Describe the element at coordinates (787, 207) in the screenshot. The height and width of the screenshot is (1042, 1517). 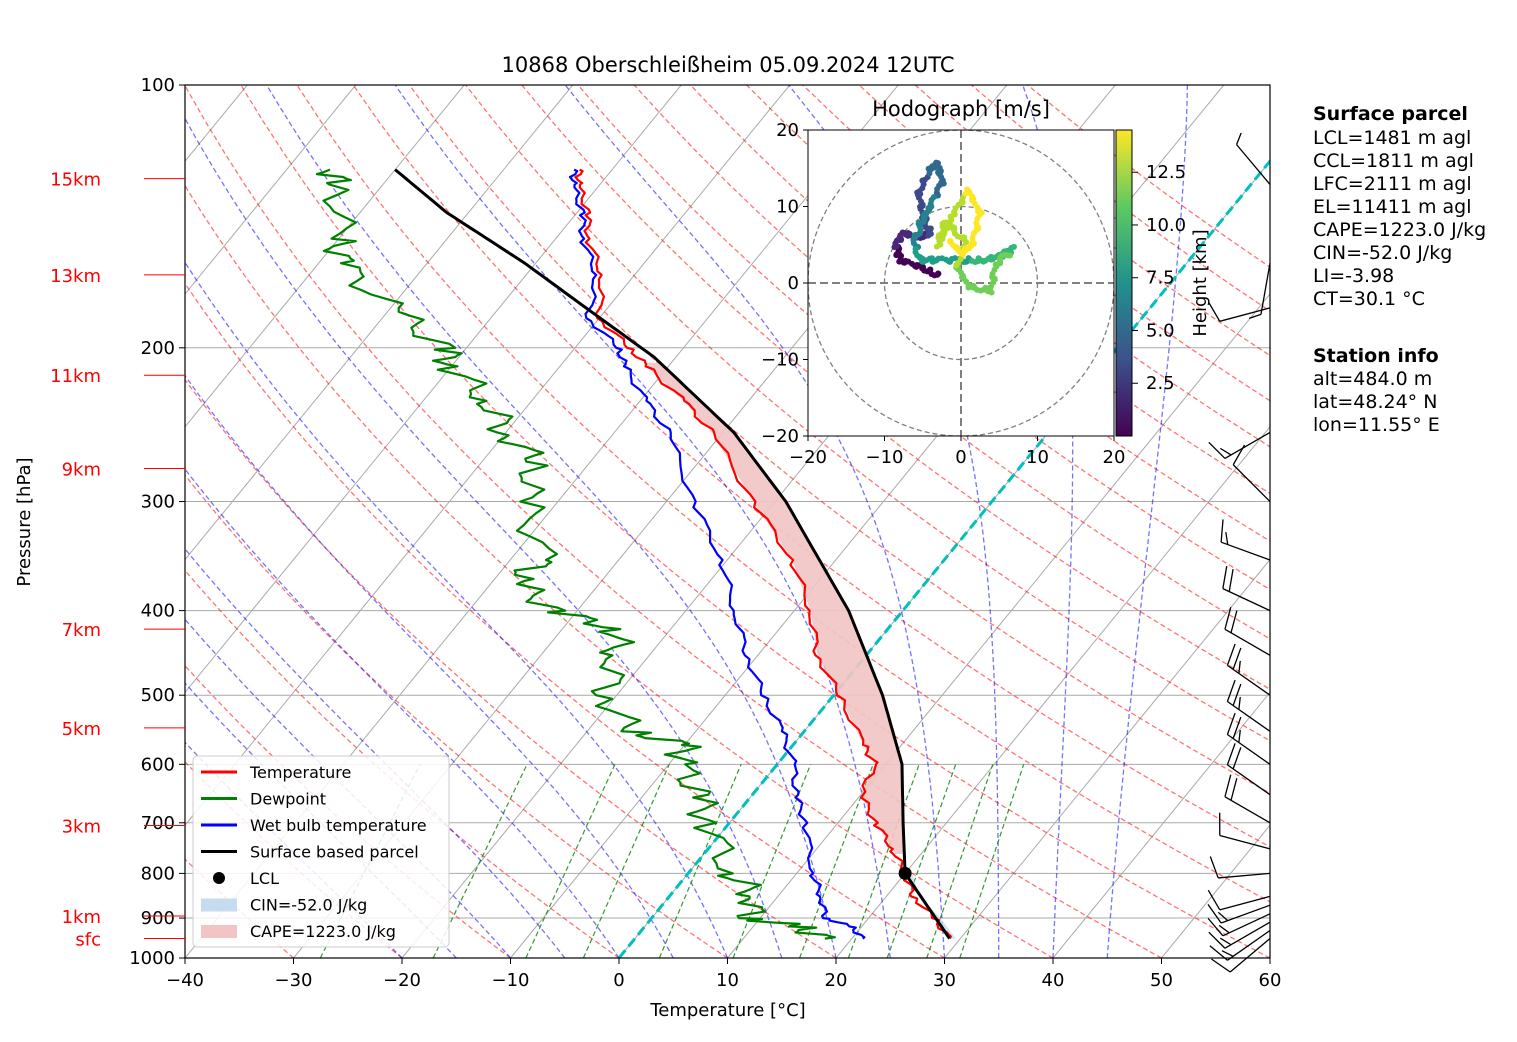
I see `hodograph-y-tick-label: 10` at that location.